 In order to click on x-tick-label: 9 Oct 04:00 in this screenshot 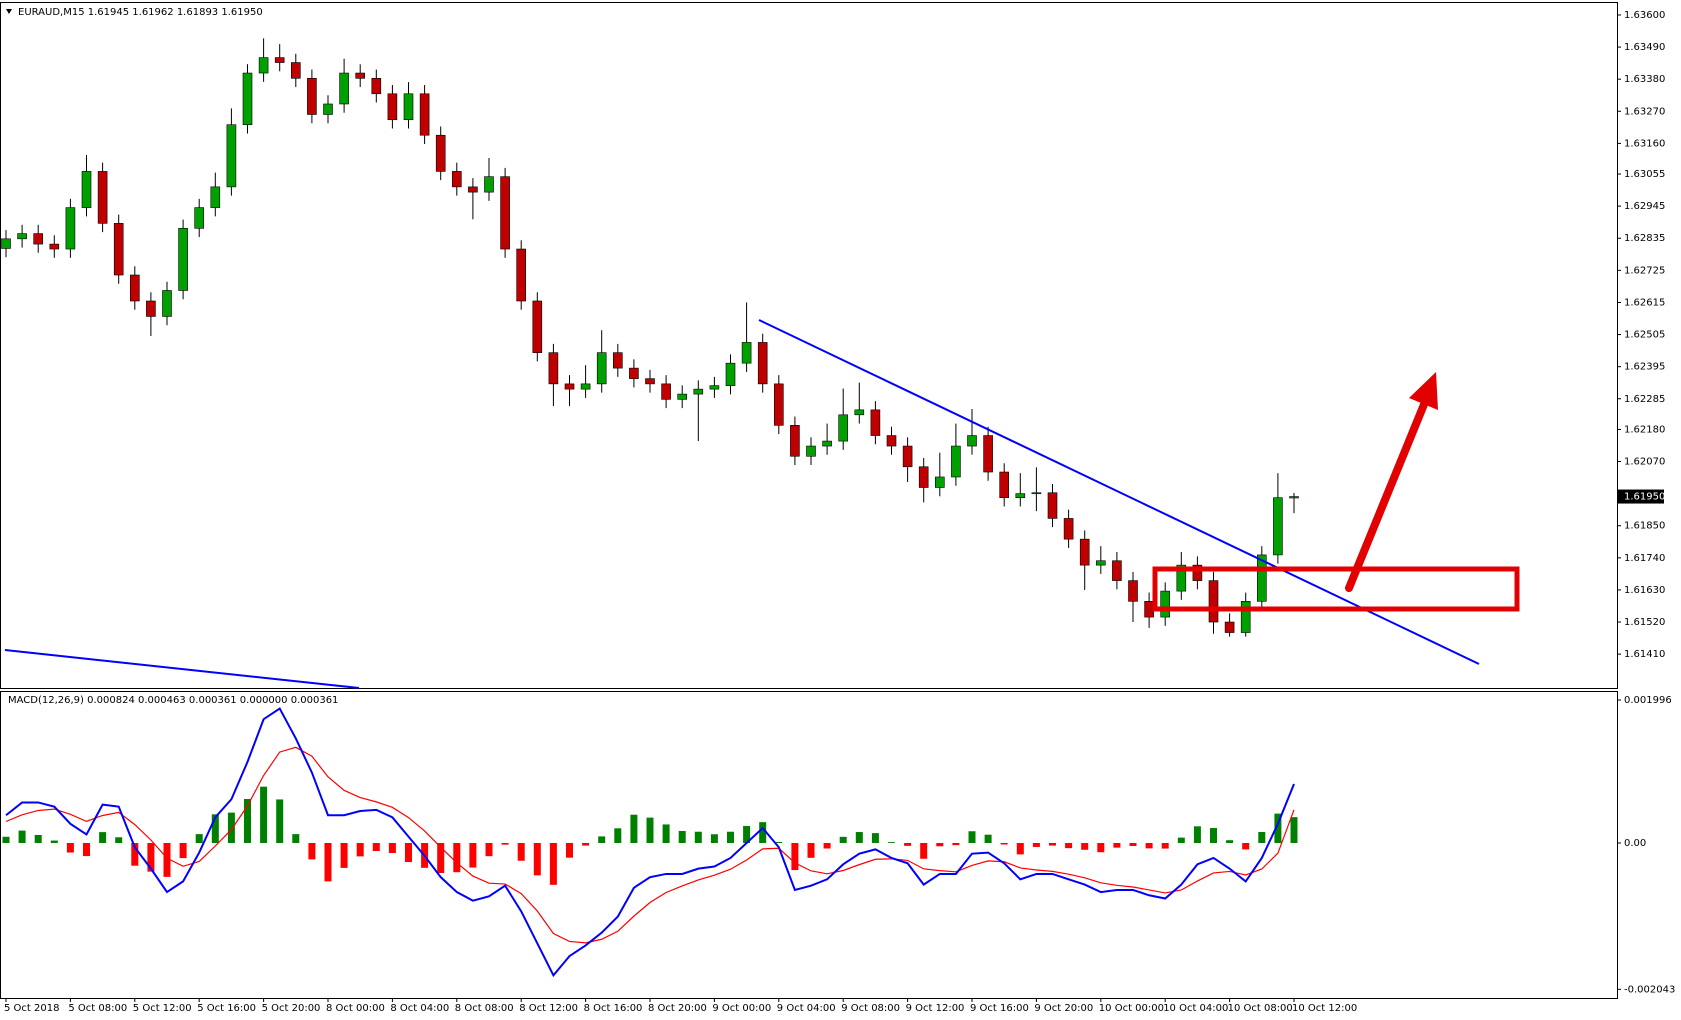, I will do `click(806, 1008)`.